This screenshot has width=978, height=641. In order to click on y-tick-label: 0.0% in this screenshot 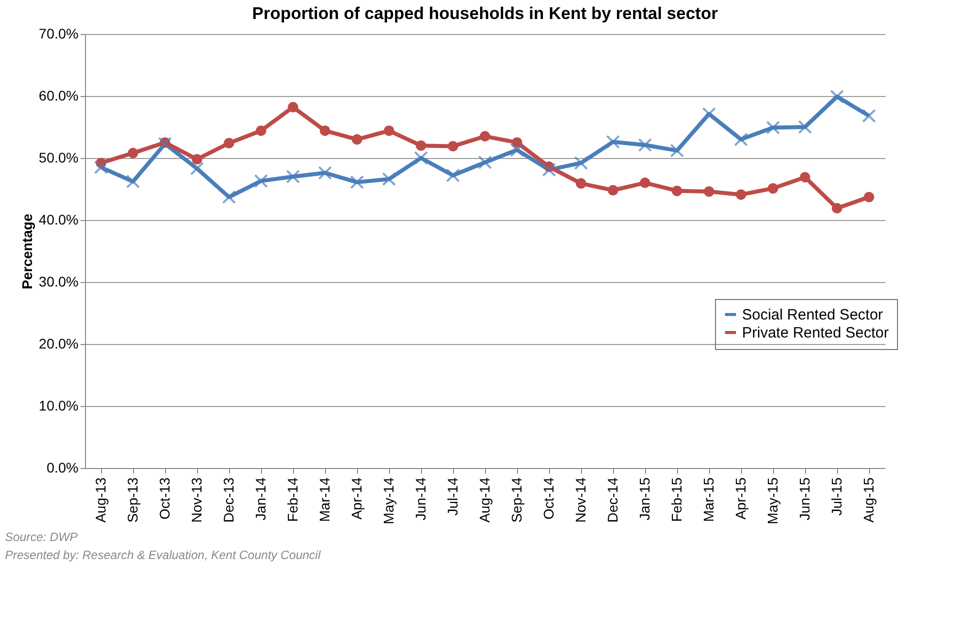, I will do `click(62, 468)`.